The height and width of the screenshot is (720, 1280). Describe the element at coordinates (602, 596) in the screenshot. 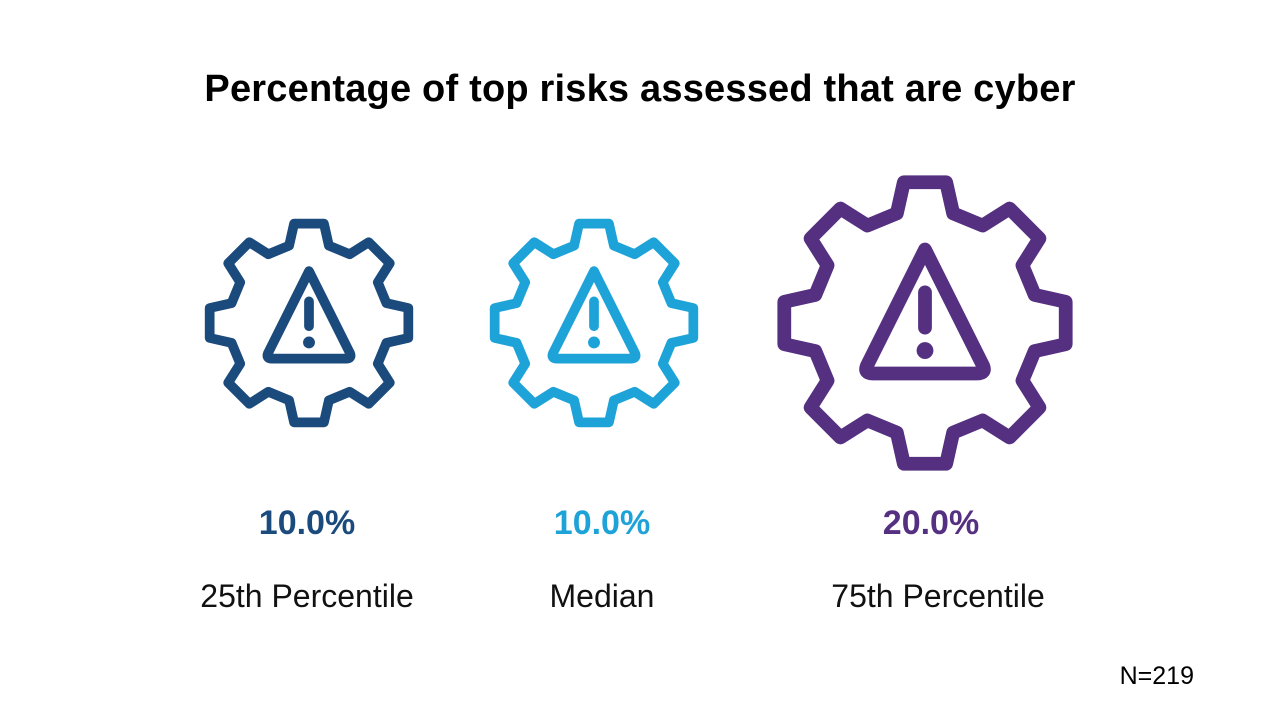

I see `stat-label: Median` at that location.